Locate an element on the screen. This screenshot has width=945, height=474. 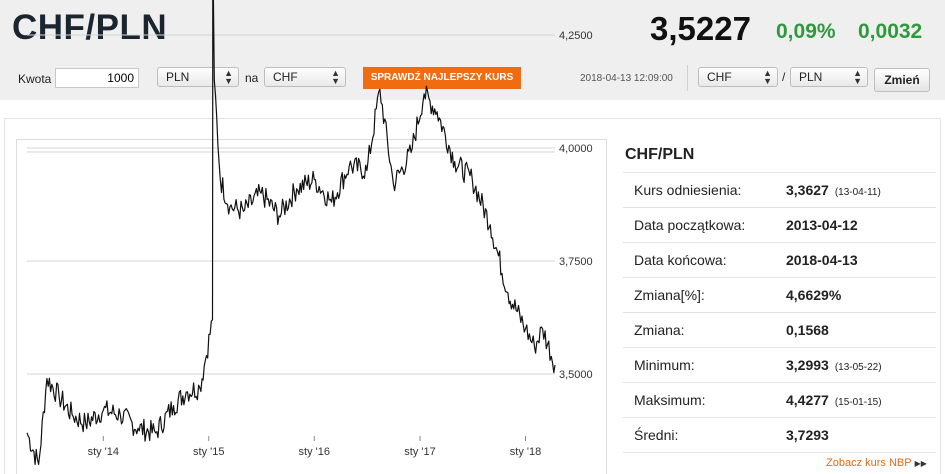
change-percent: 0,09% is located at coordinates (806, 31).